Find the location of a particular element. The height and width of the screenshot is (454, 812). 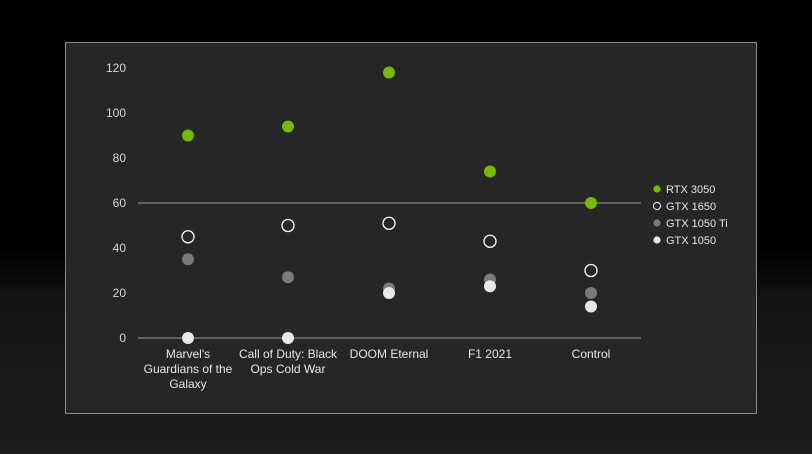

y-tick-label: 20 is located at coordinates (120, 293).